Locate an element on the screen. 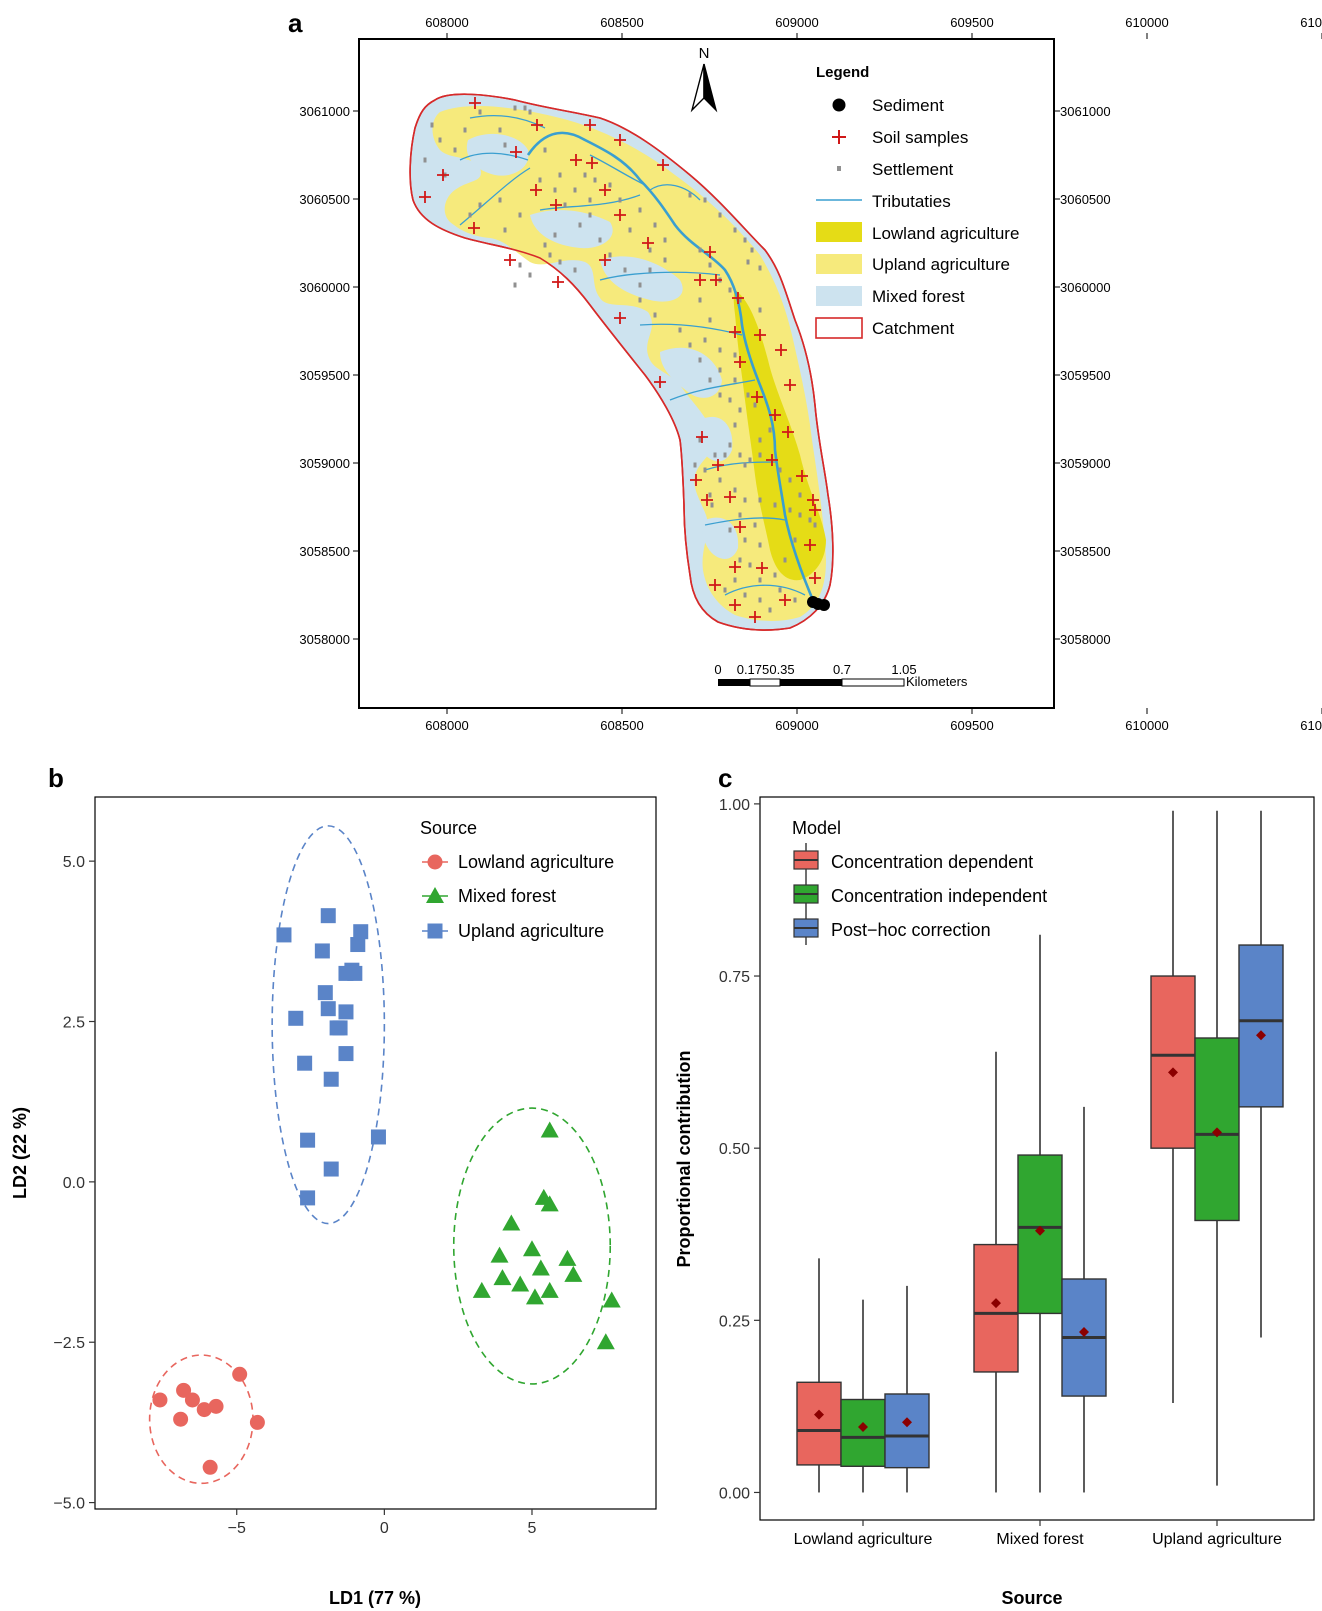 This screenshot has width=1322, height=1611. north-arrow: N is located at coordinates (704, 79).